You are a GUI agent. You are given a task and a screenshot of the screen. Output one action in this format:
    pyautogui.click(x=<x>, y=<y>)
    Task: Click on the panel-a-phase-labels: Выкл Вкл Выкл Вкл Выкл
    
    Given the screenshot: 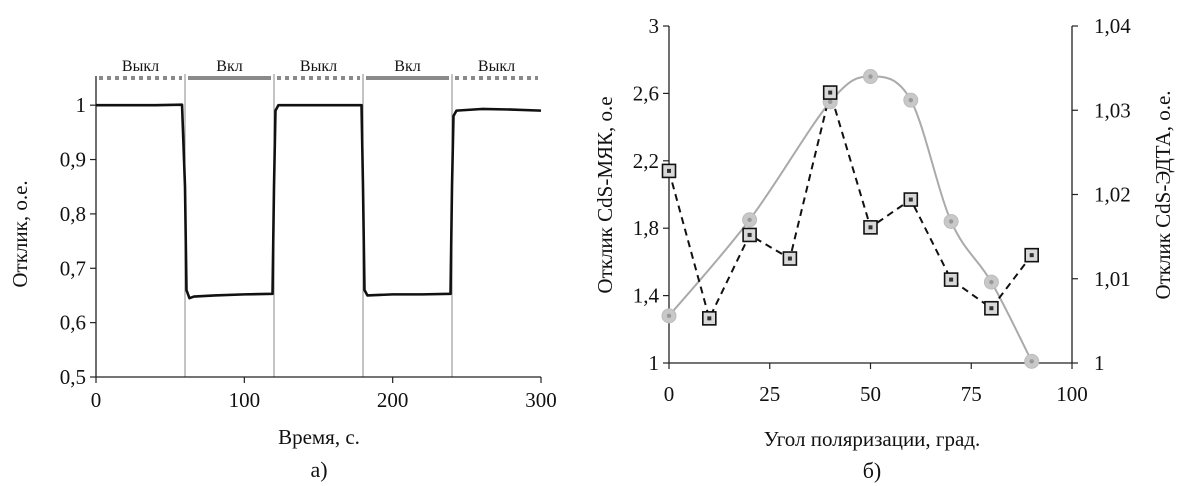 What is the action you would take?
    pyautogui.click(x=318, y=66)
    